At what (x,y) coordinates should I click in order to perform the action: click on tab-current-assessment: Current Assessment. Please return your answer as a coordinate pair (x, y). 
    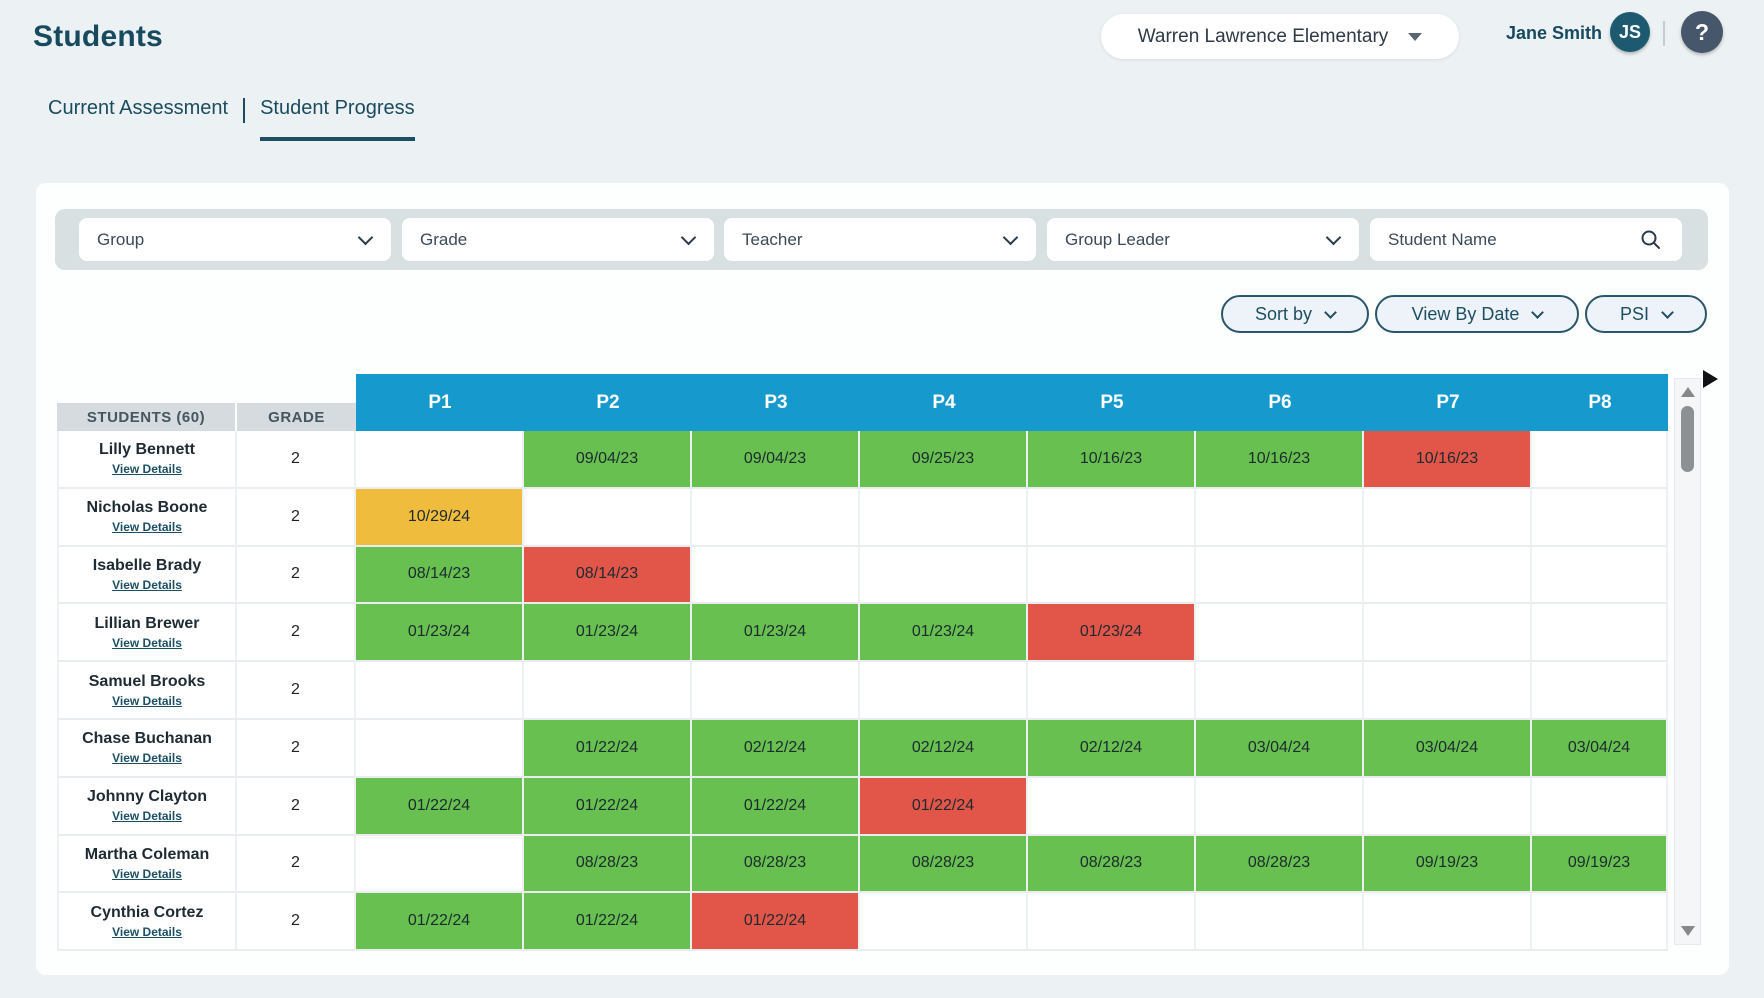
    Looking at the image, I should click on (138, 108).